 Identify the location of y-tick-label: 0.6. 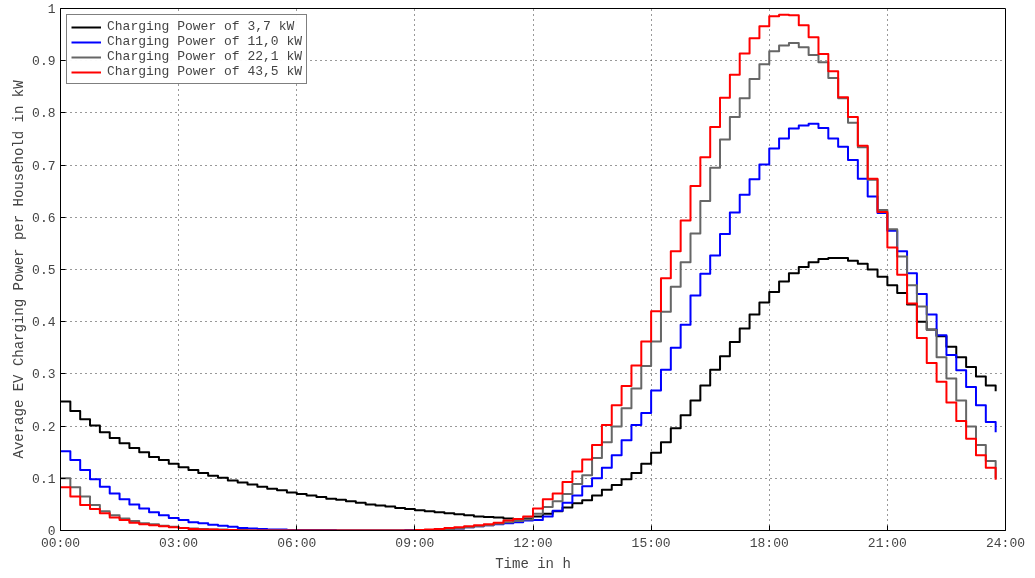
(44, 218).